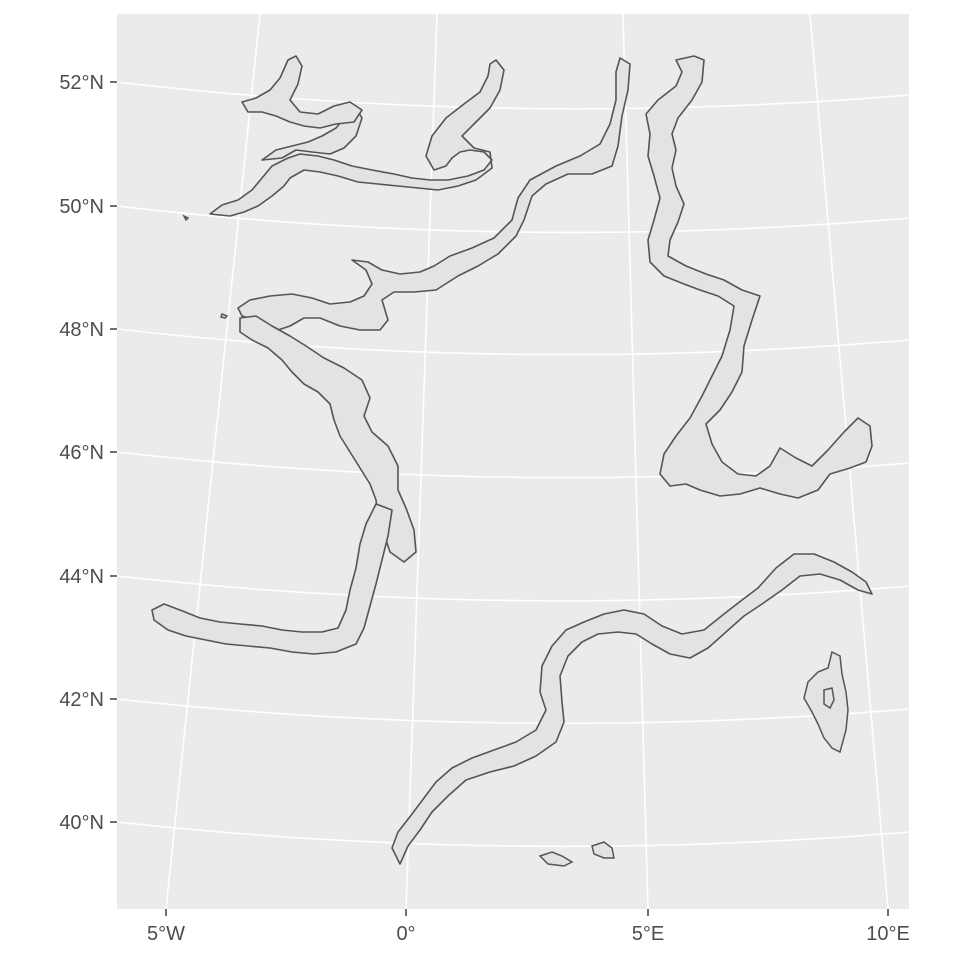 The image size is (960, 960). I want to click on y-label-42n: 42°N, so click(81, 700).